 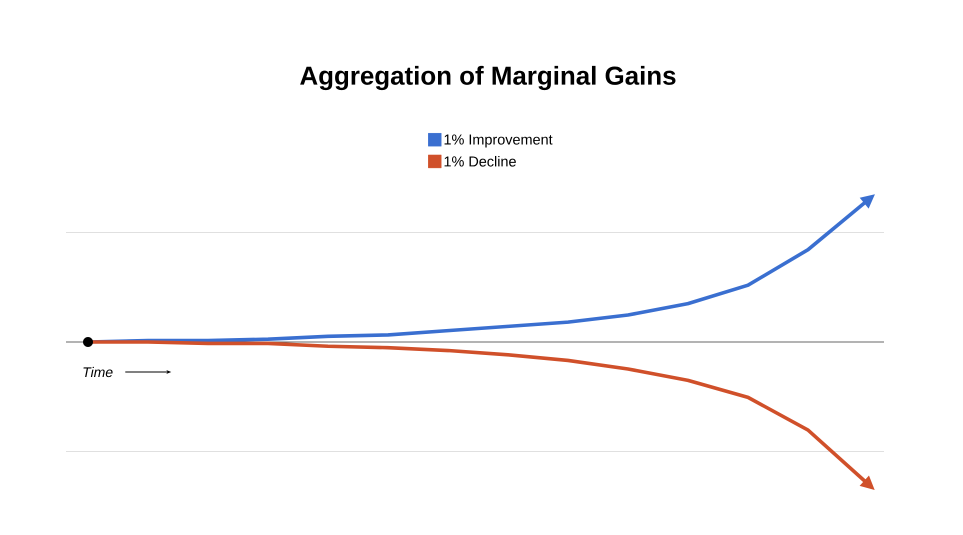 What do you see at coordinates (488, 78) in the screenshot?
I see `chart-title: Aggregation of Marginal Gains` at bounding box center [488, 78].